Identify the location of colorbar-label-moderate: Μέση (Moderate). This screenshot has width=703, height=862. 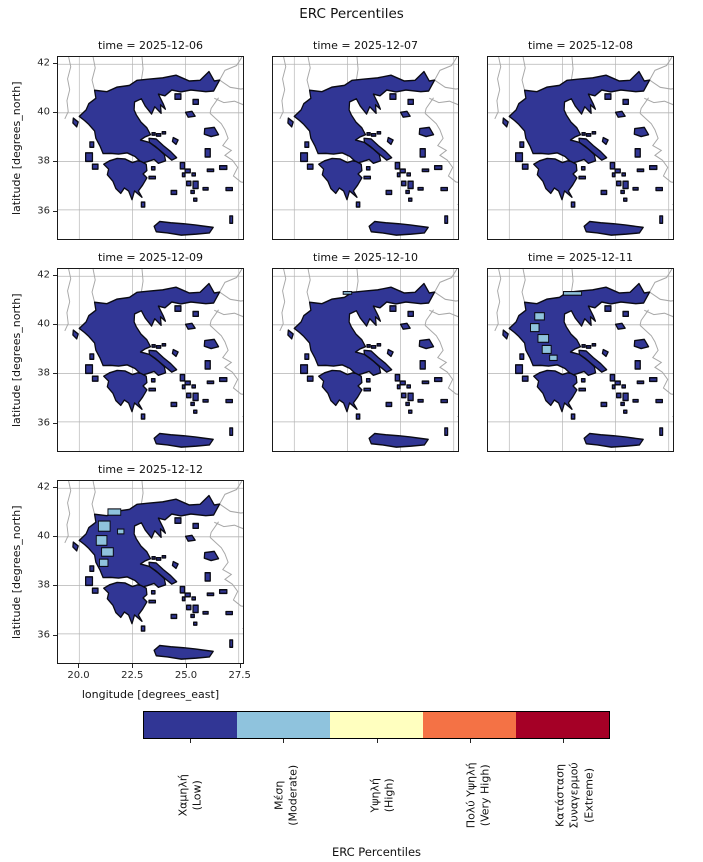
(286, 795).